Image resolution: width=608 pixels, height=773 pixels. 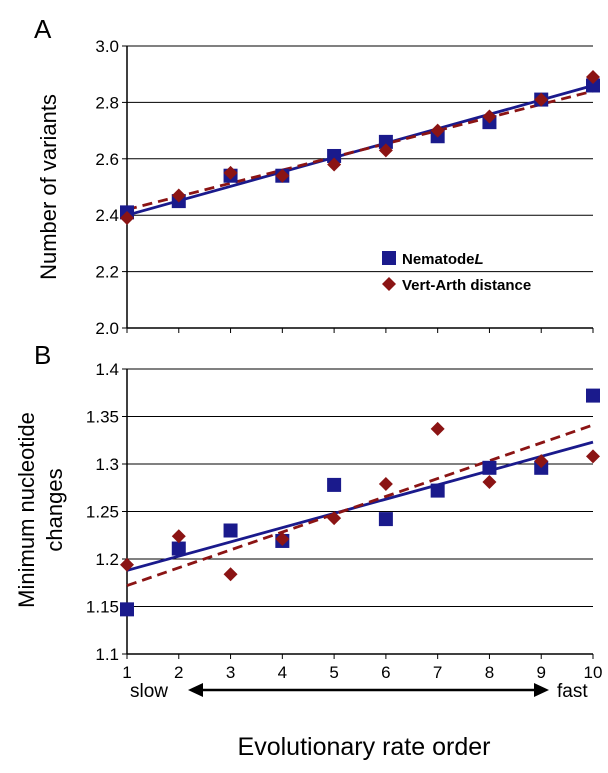 I want to click on legend-nematode-label: NematodeL, so click(x=443, y=259).